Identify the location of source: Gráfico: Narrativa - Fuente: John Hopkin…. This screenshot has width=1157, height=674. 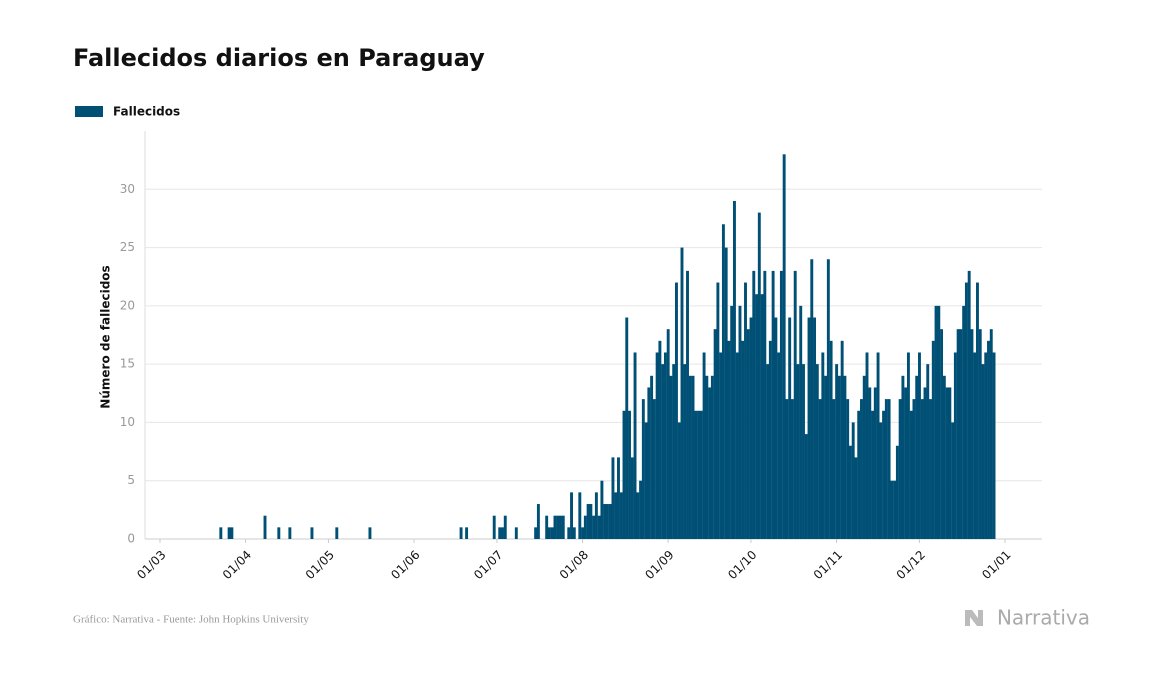
(191, 620).